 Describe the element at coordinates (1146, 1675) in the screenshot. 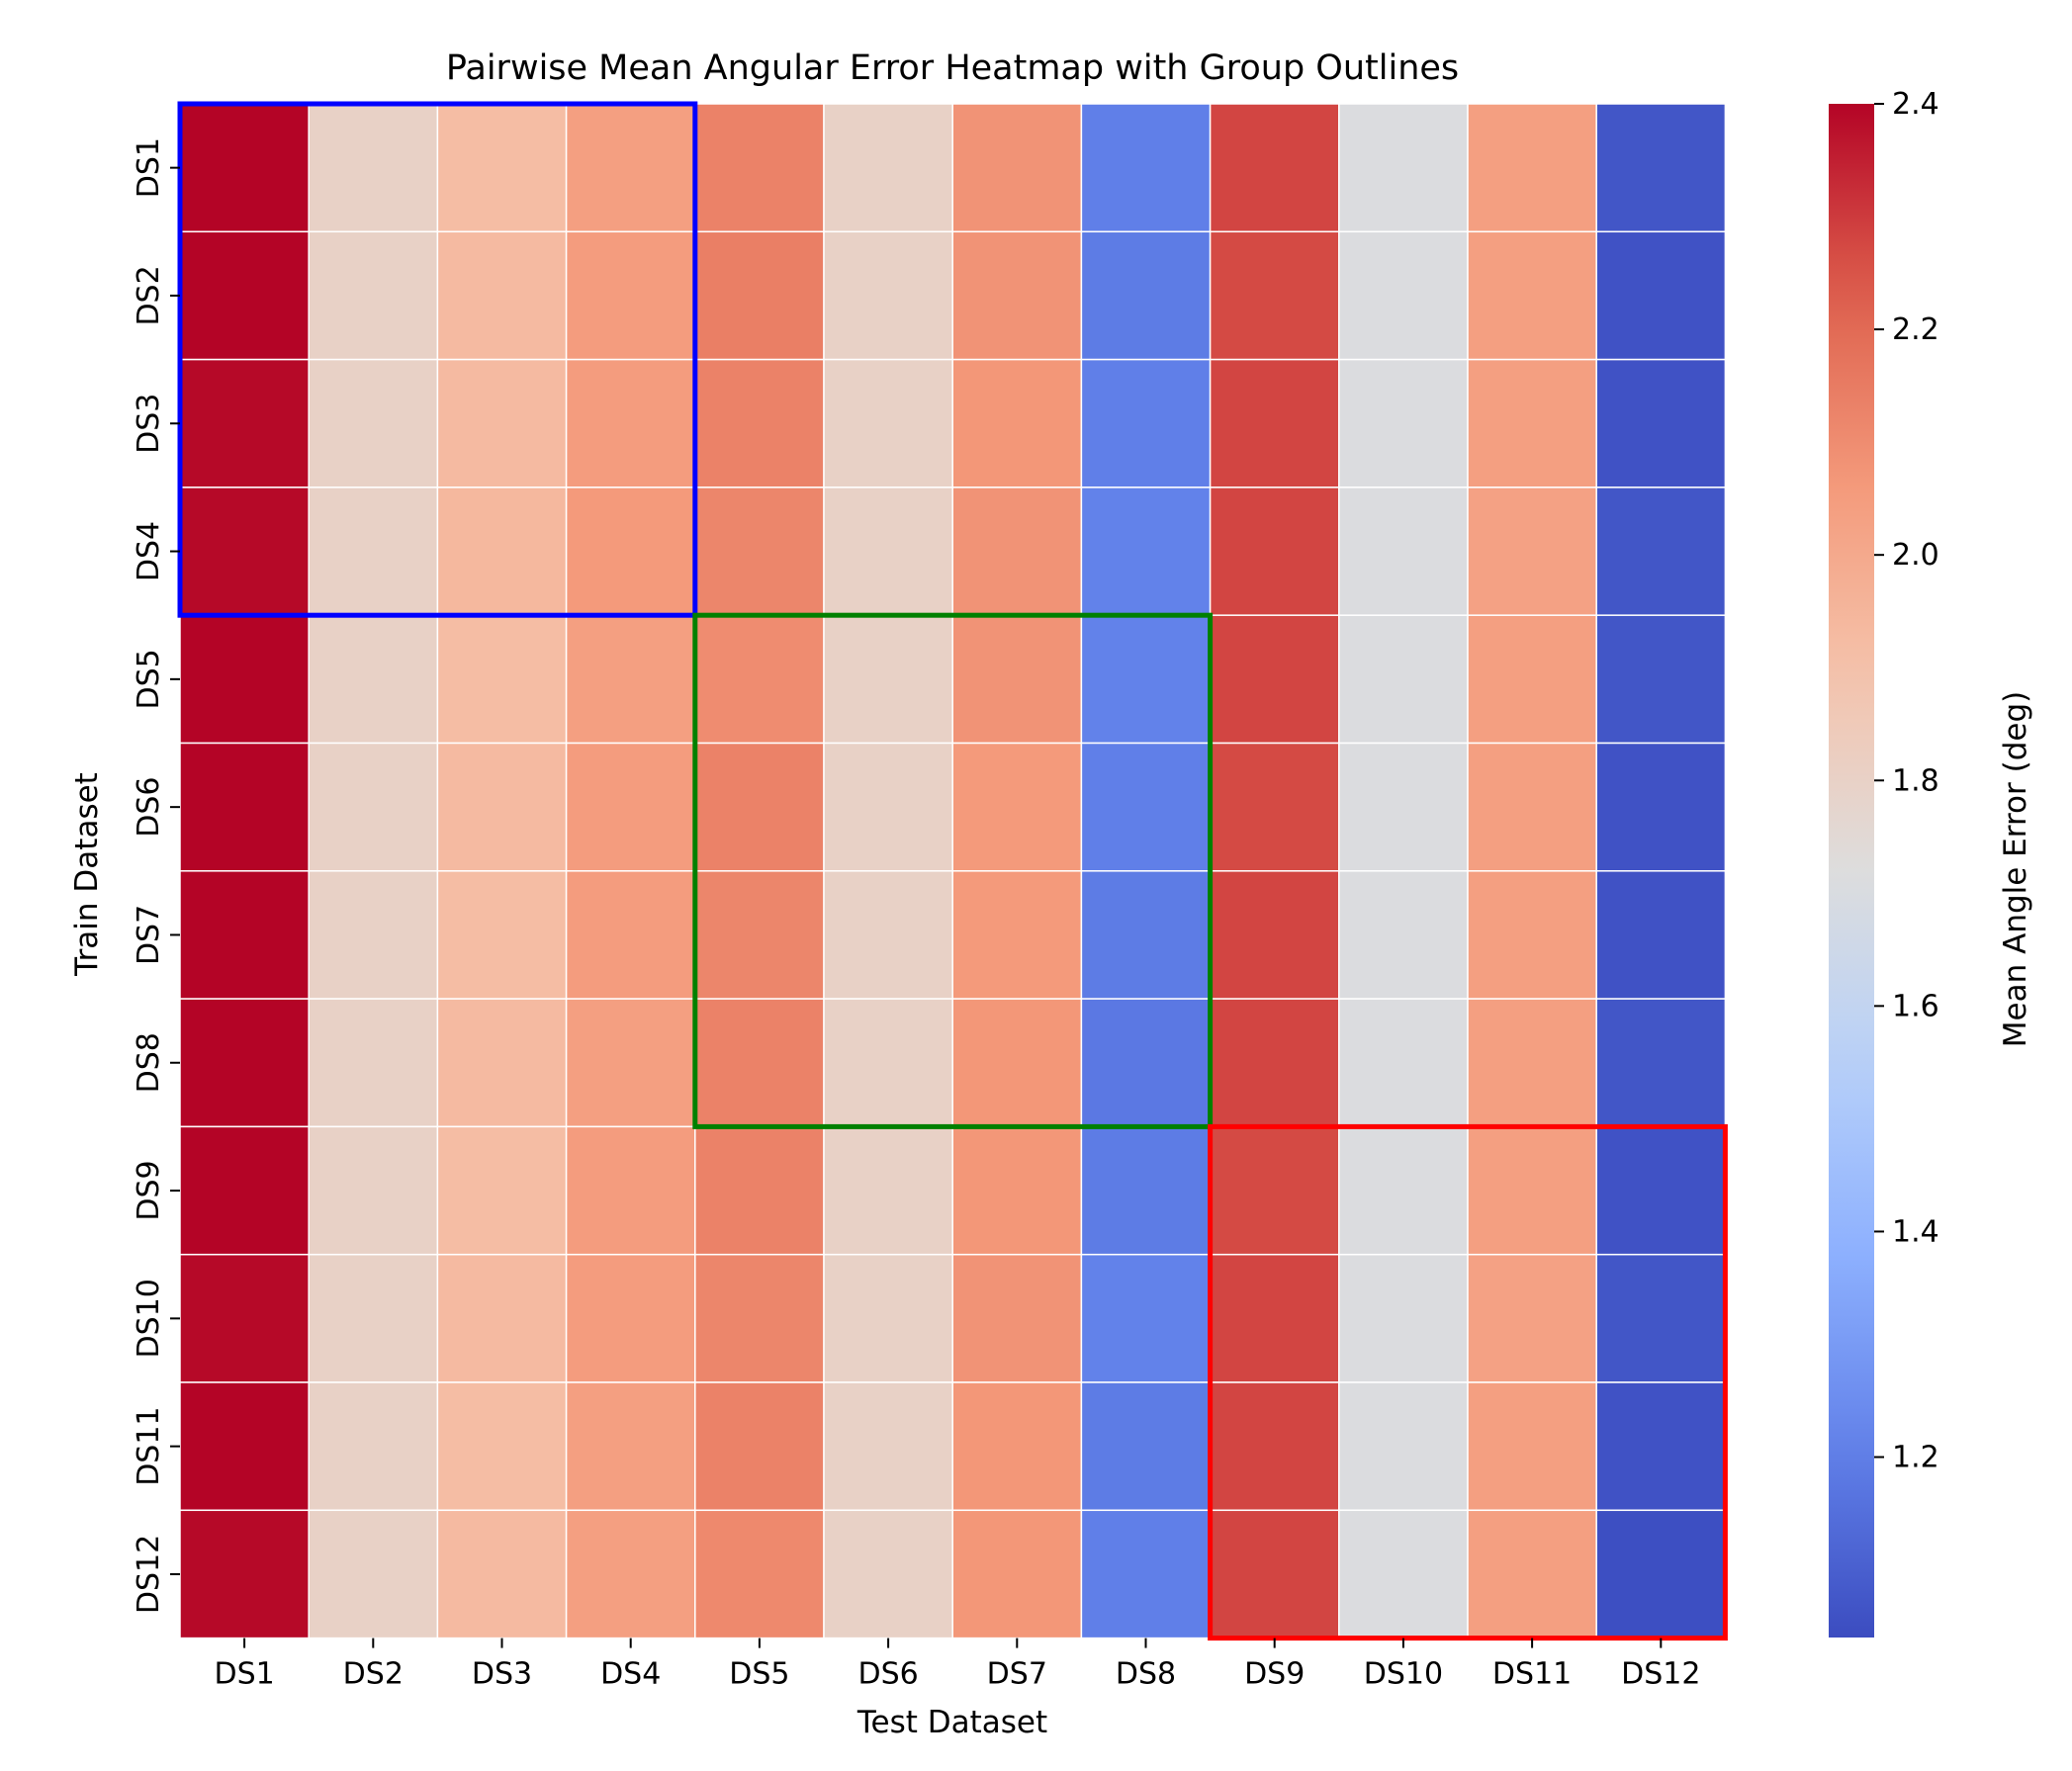

I see `x-tick-label: DS8` at that location.